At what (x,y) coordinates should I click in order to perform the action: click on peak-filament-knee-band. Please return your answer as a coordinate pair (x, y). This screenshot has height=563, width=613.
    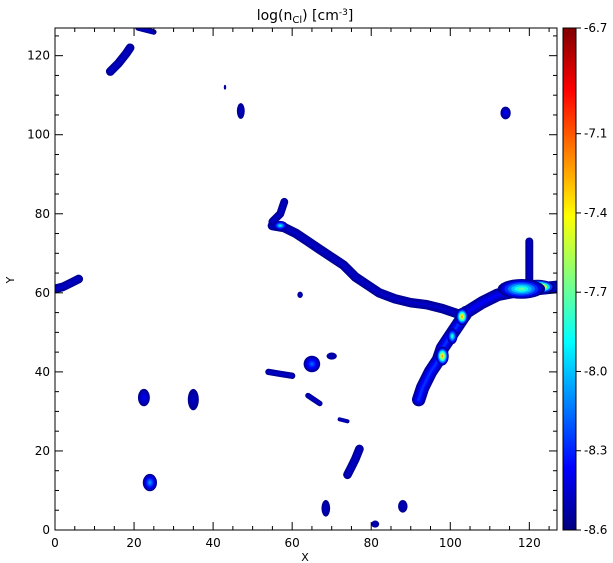
    Looking at the image, I should click on (280, 225).